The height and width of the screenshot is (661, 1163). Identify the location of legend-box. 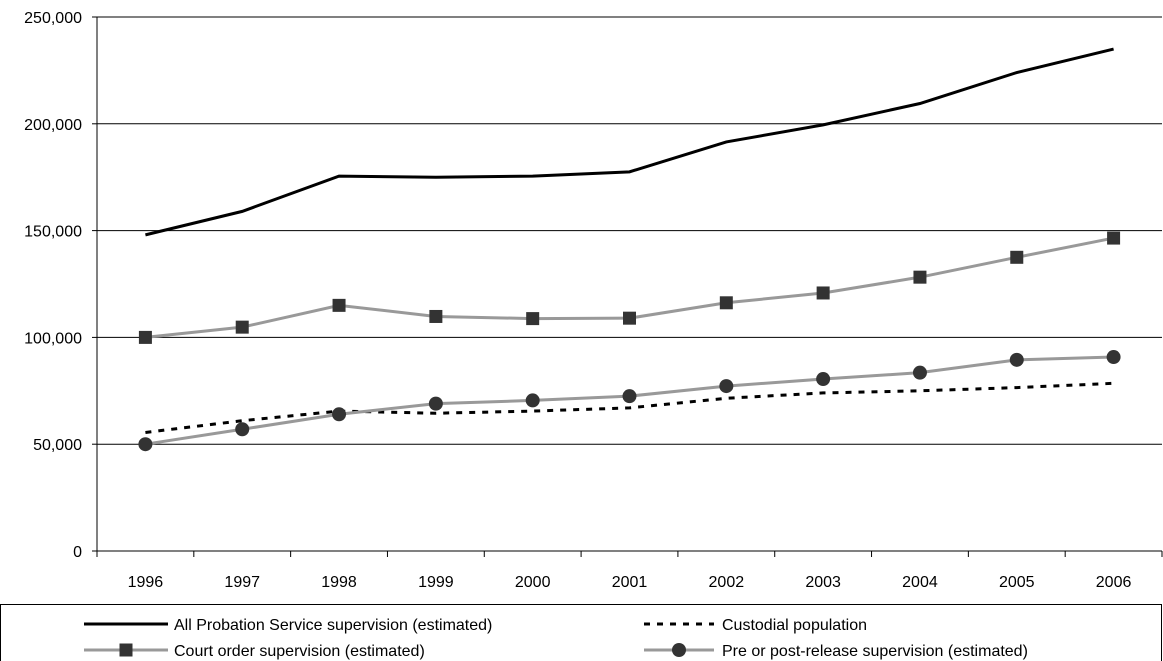
(581, 632).